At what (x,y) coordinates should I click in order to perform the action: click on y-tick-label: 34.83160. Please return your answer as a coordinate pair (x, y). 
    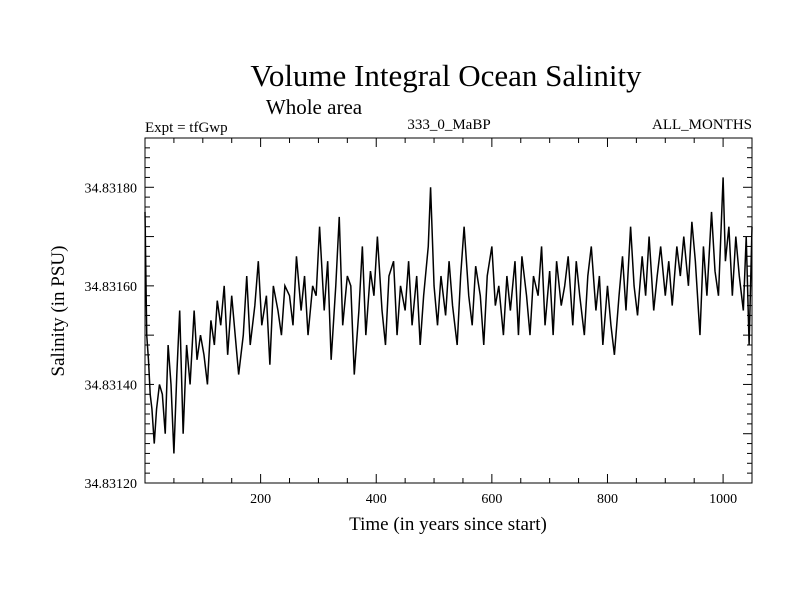
    Looking at the image, I should click on (111, 287).